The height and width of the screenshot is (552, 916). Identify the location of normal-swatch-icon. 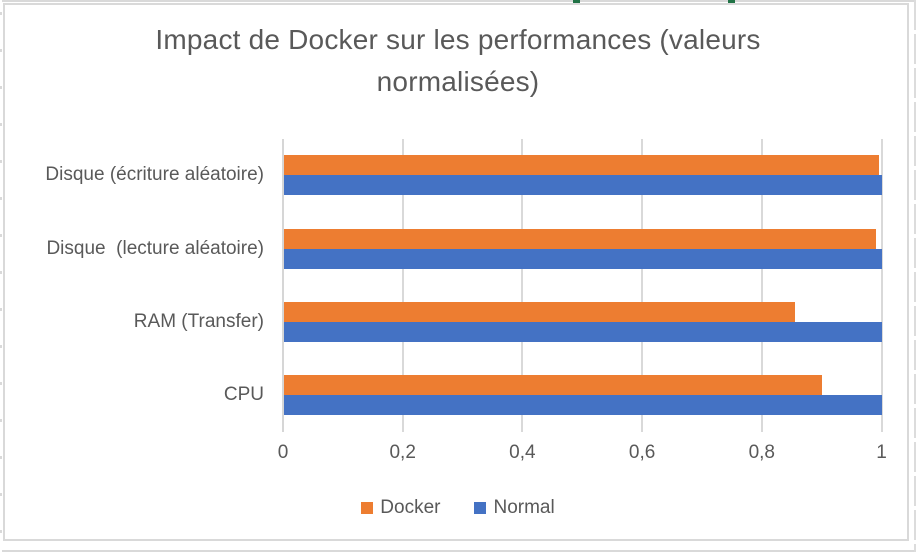
(480, 508).